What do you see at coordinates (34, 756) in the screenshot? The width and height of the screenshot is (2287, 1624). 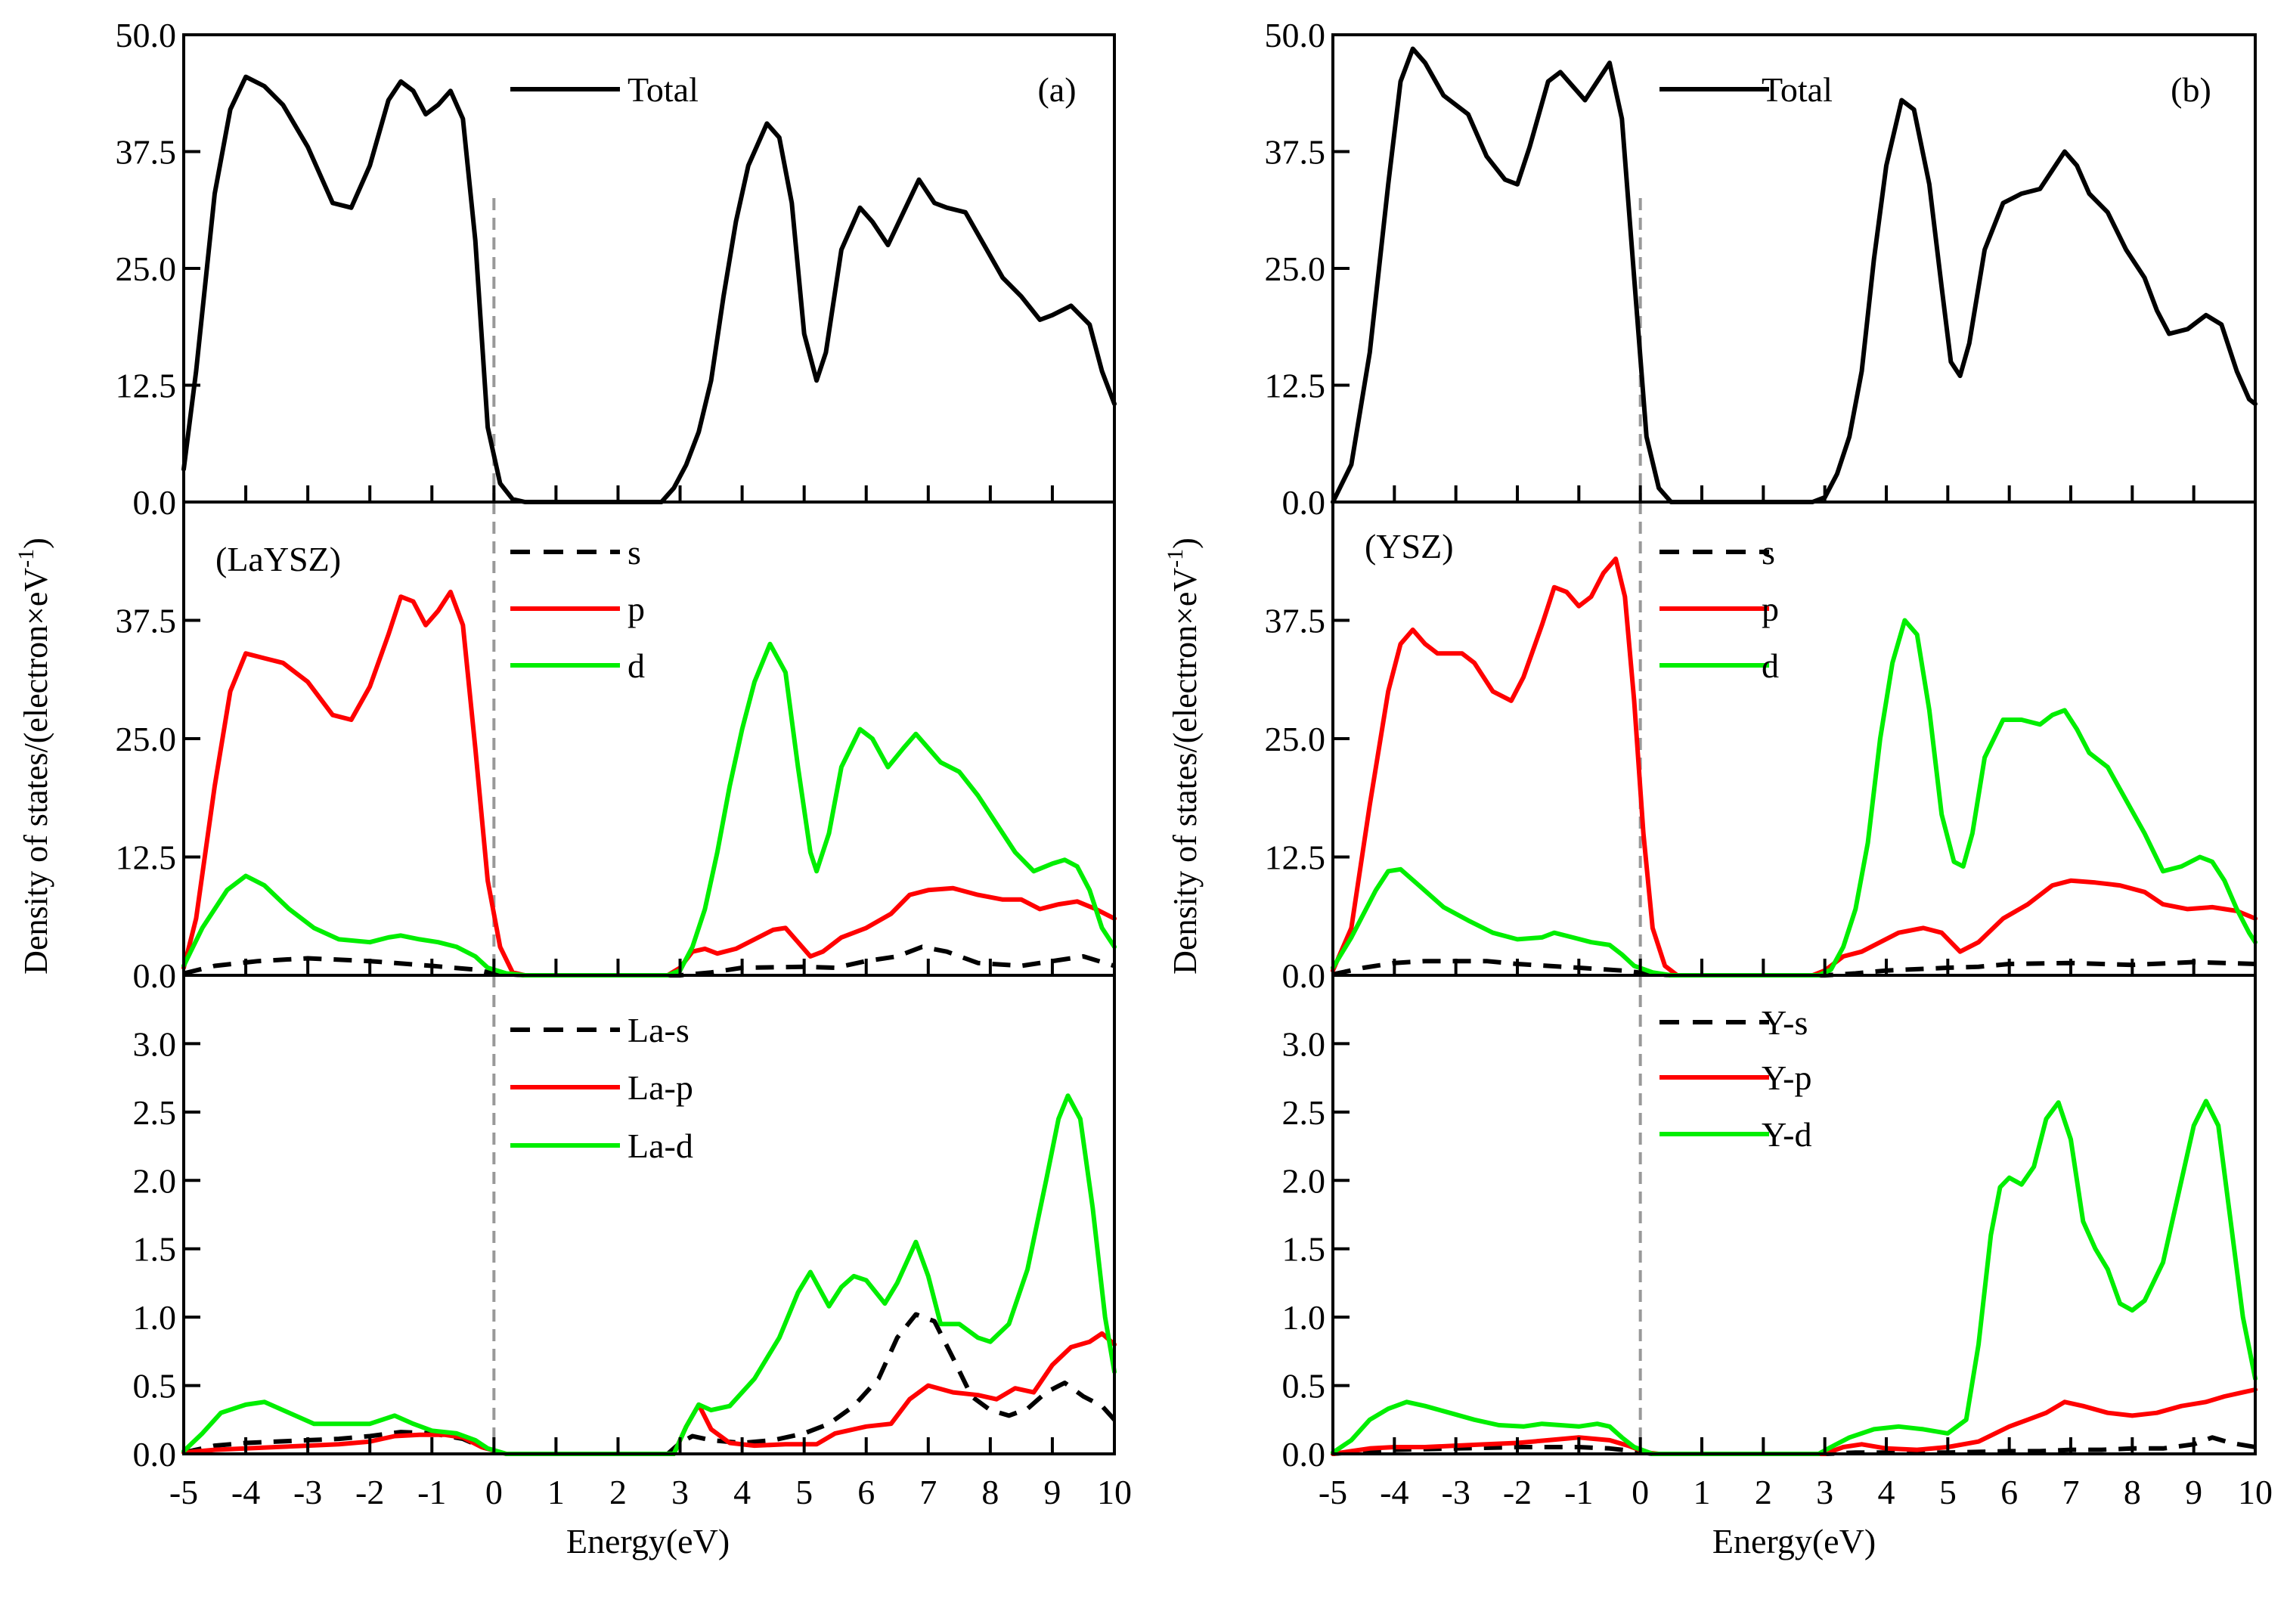 I see `y-axis-label-a: Density of states/(electron×eV-1)` at bounding box center [34, 756].